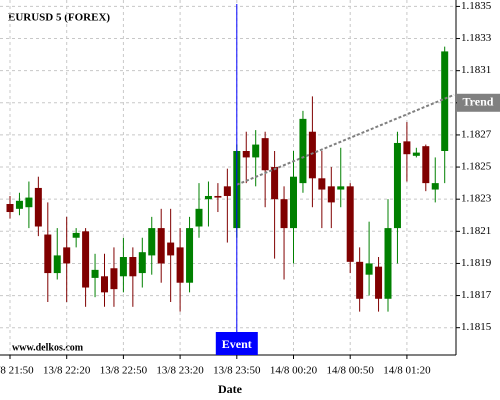 Image resolution: width=500 pixels, height=400 pixels. What do you see at coordinates (345, 139) in the screenshot?
I see `trend-line` at bounding box center [345, 139].